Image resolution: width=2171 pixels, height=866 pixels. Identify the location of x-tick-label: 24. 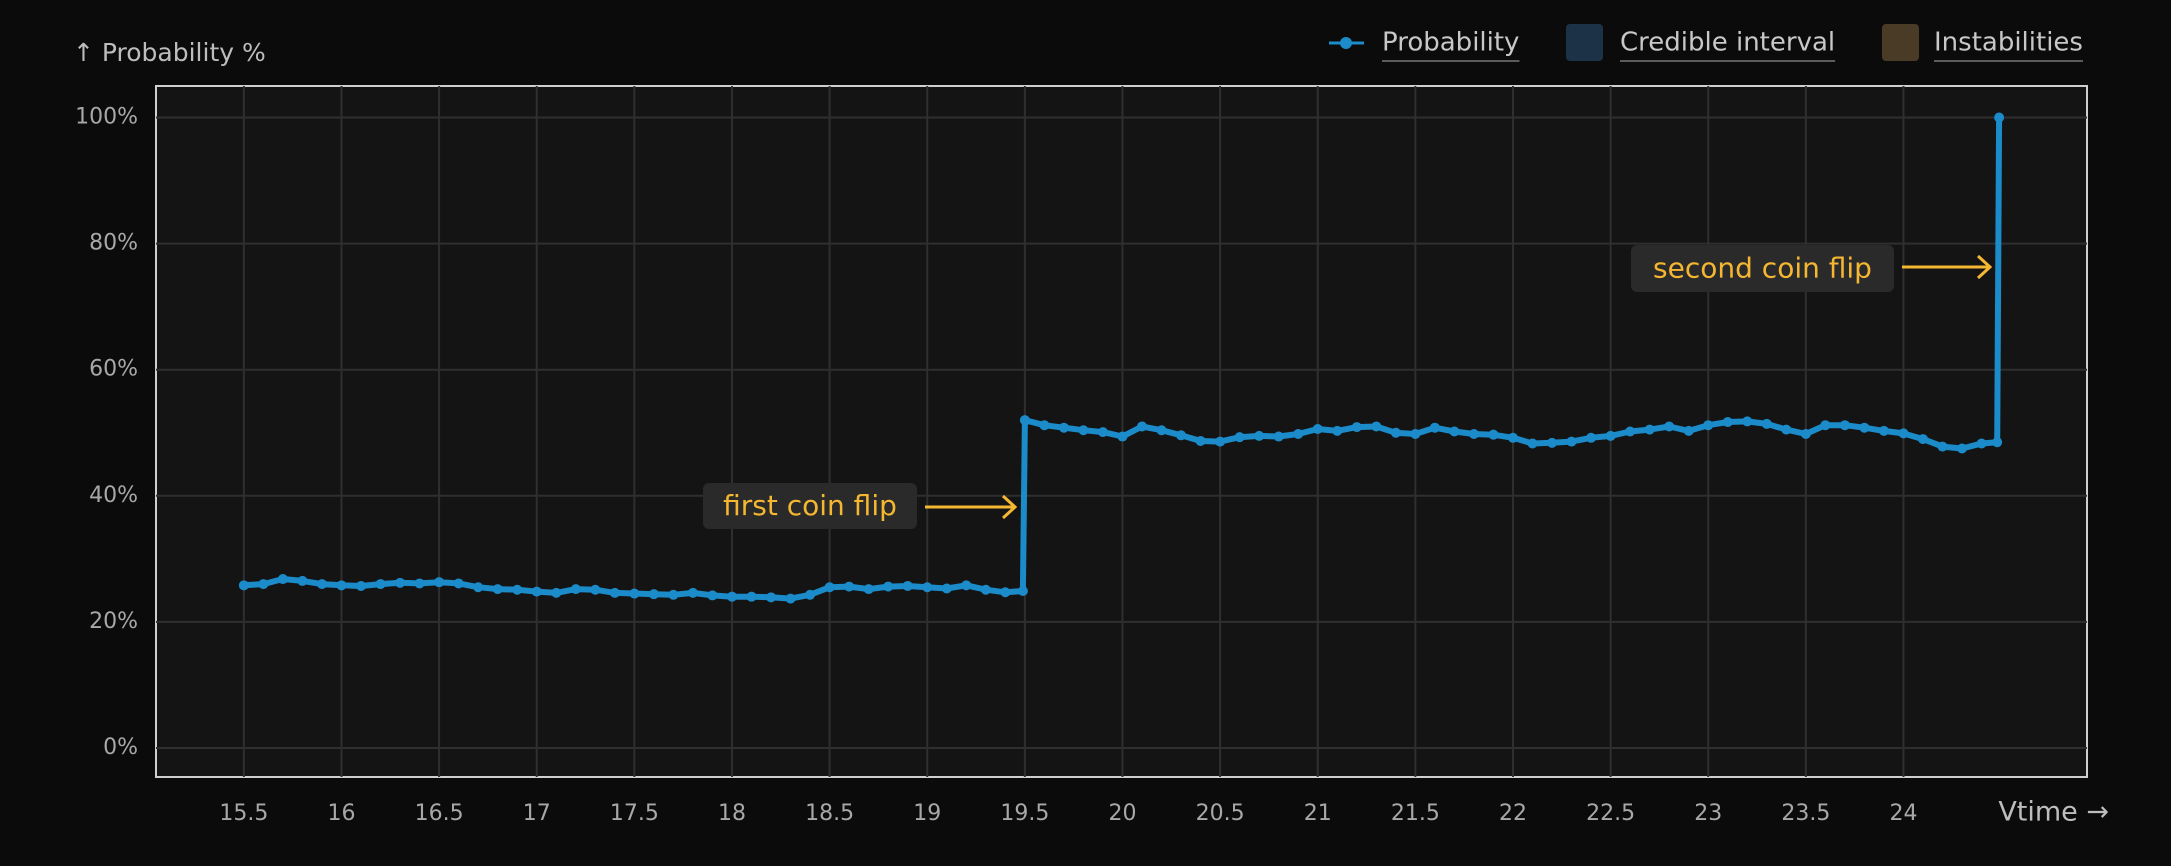
(1903, 813).